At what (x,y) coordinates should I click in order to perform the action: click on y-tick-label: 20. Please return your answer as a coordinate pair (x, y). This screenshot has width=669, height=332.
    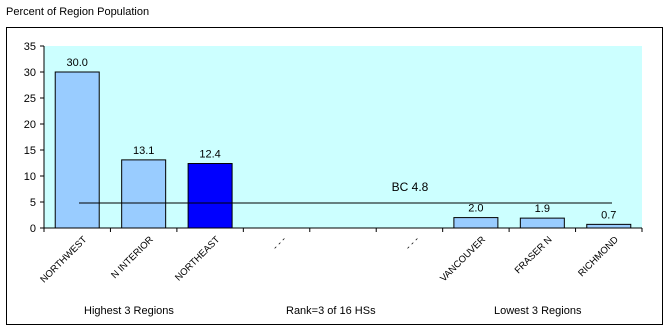
    Looking at the image, I should click on (30, 125).